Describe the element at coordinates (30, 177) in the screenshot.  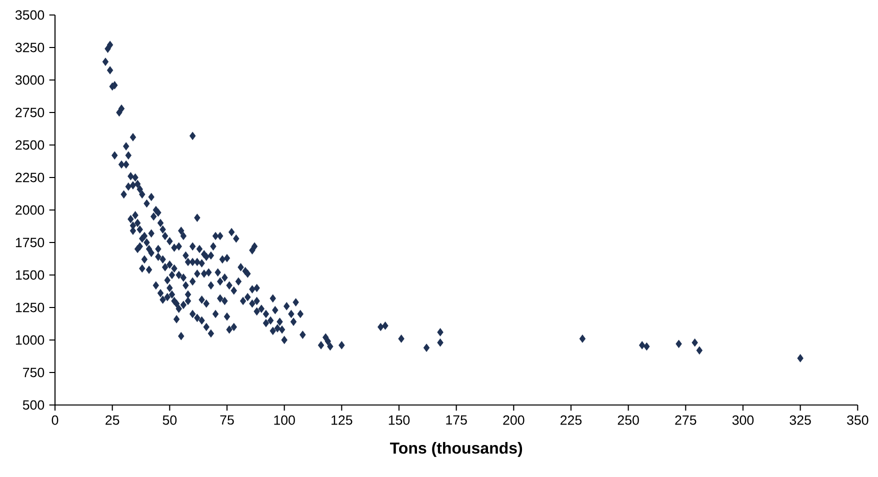
I see `y-tick-label: 2250` at that location.